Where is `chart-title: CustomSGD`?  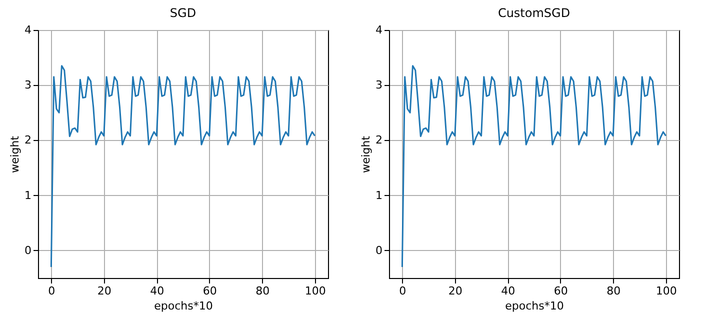
chart-title: CustomSGD is located at coordinates (534, 13).